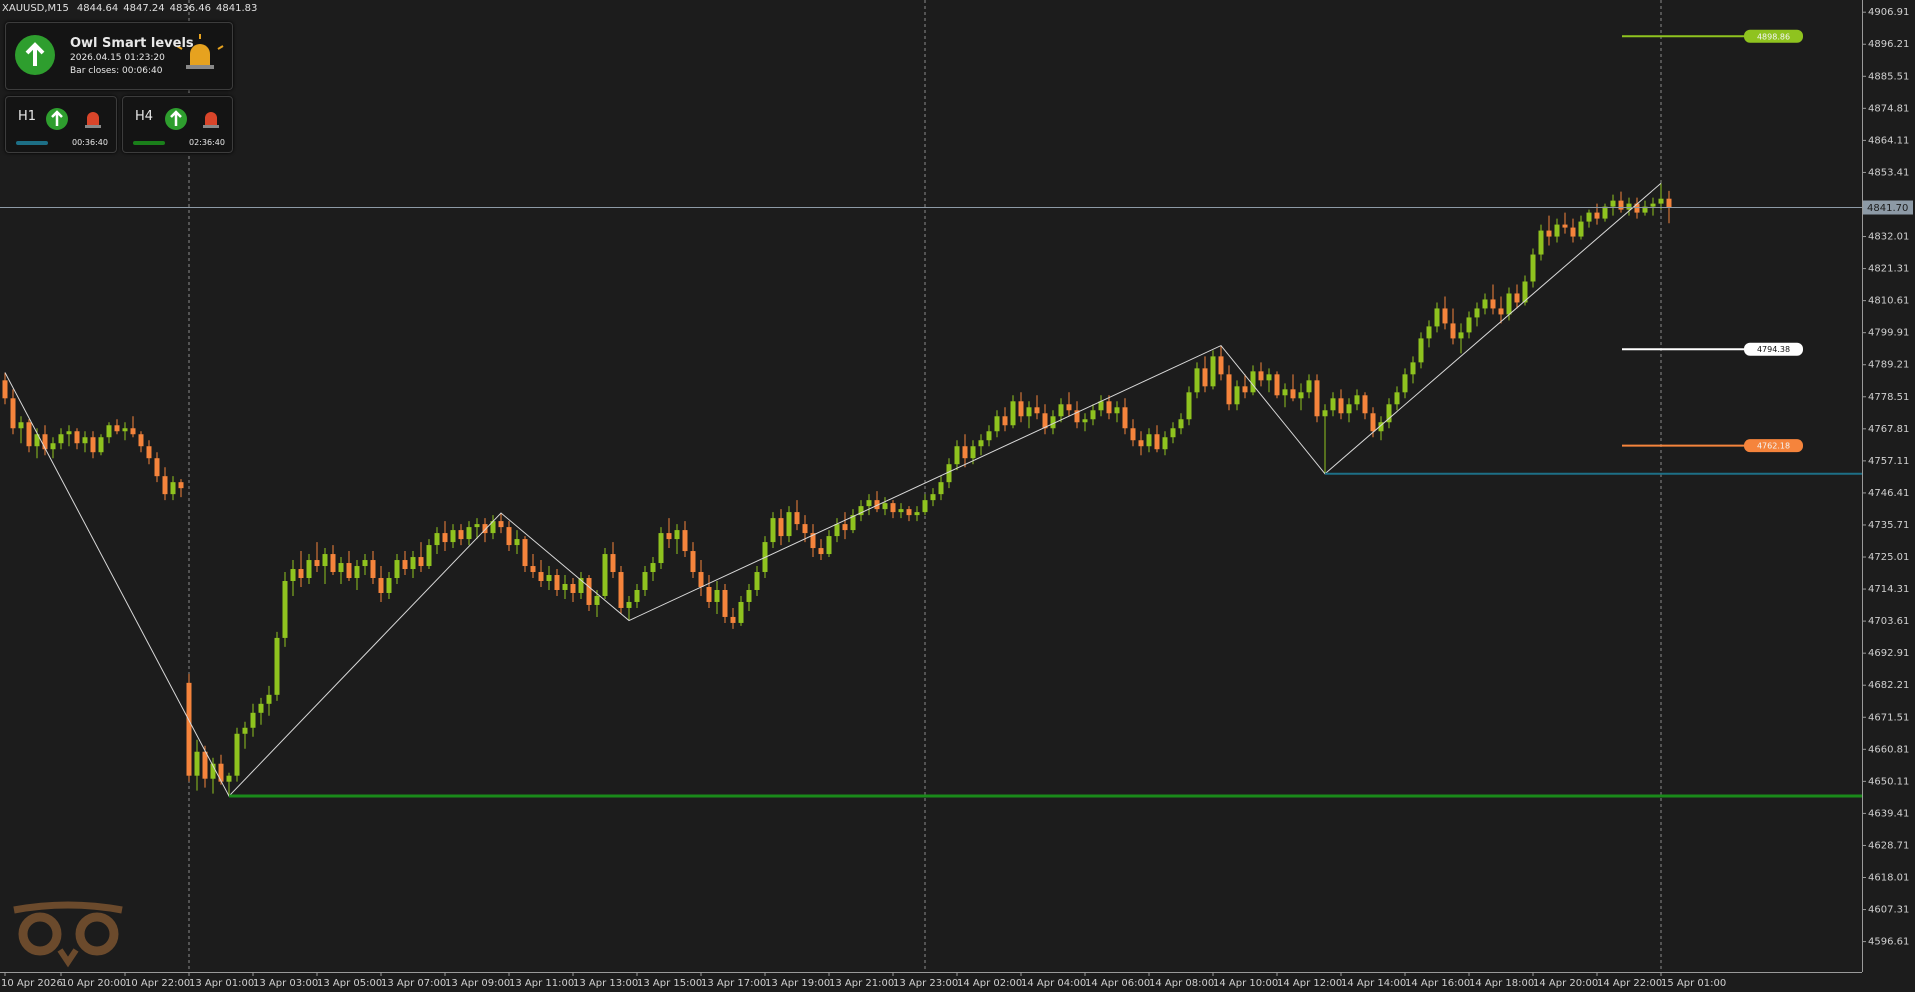 The image size is (1915, 992). I want to click on y-tick-label: 4650.11, so click(1888, 781).